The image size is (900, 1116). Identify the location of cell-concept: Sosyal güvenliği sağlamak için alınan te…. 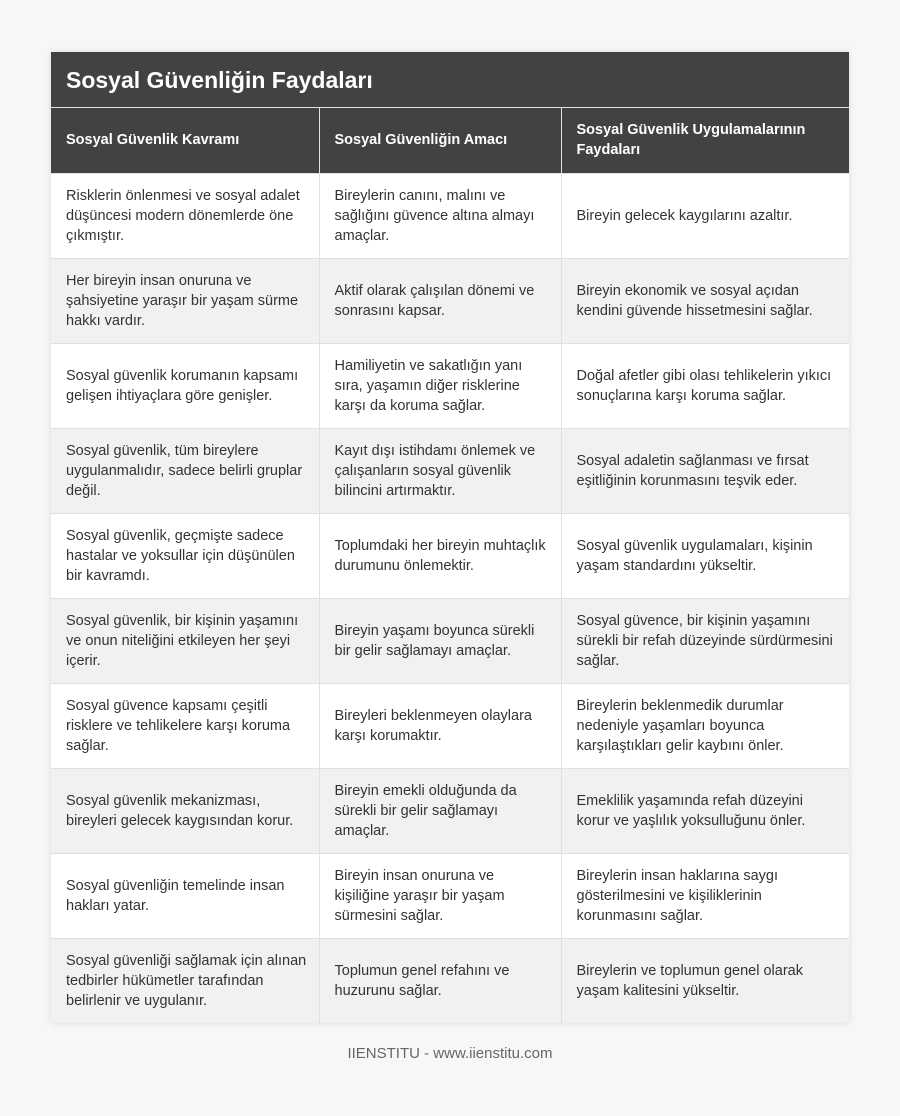
(185, 980).